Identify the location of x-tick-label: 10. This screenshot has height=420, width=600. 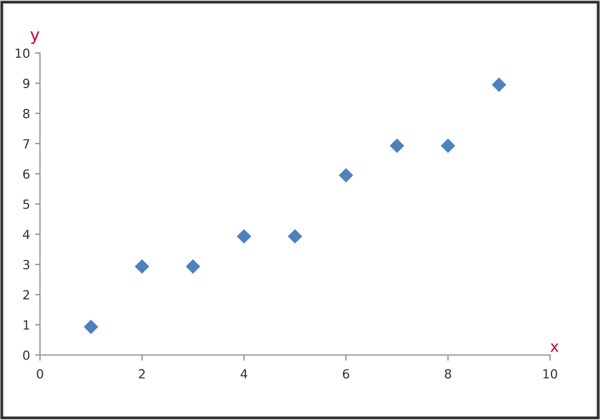
(550, 374).